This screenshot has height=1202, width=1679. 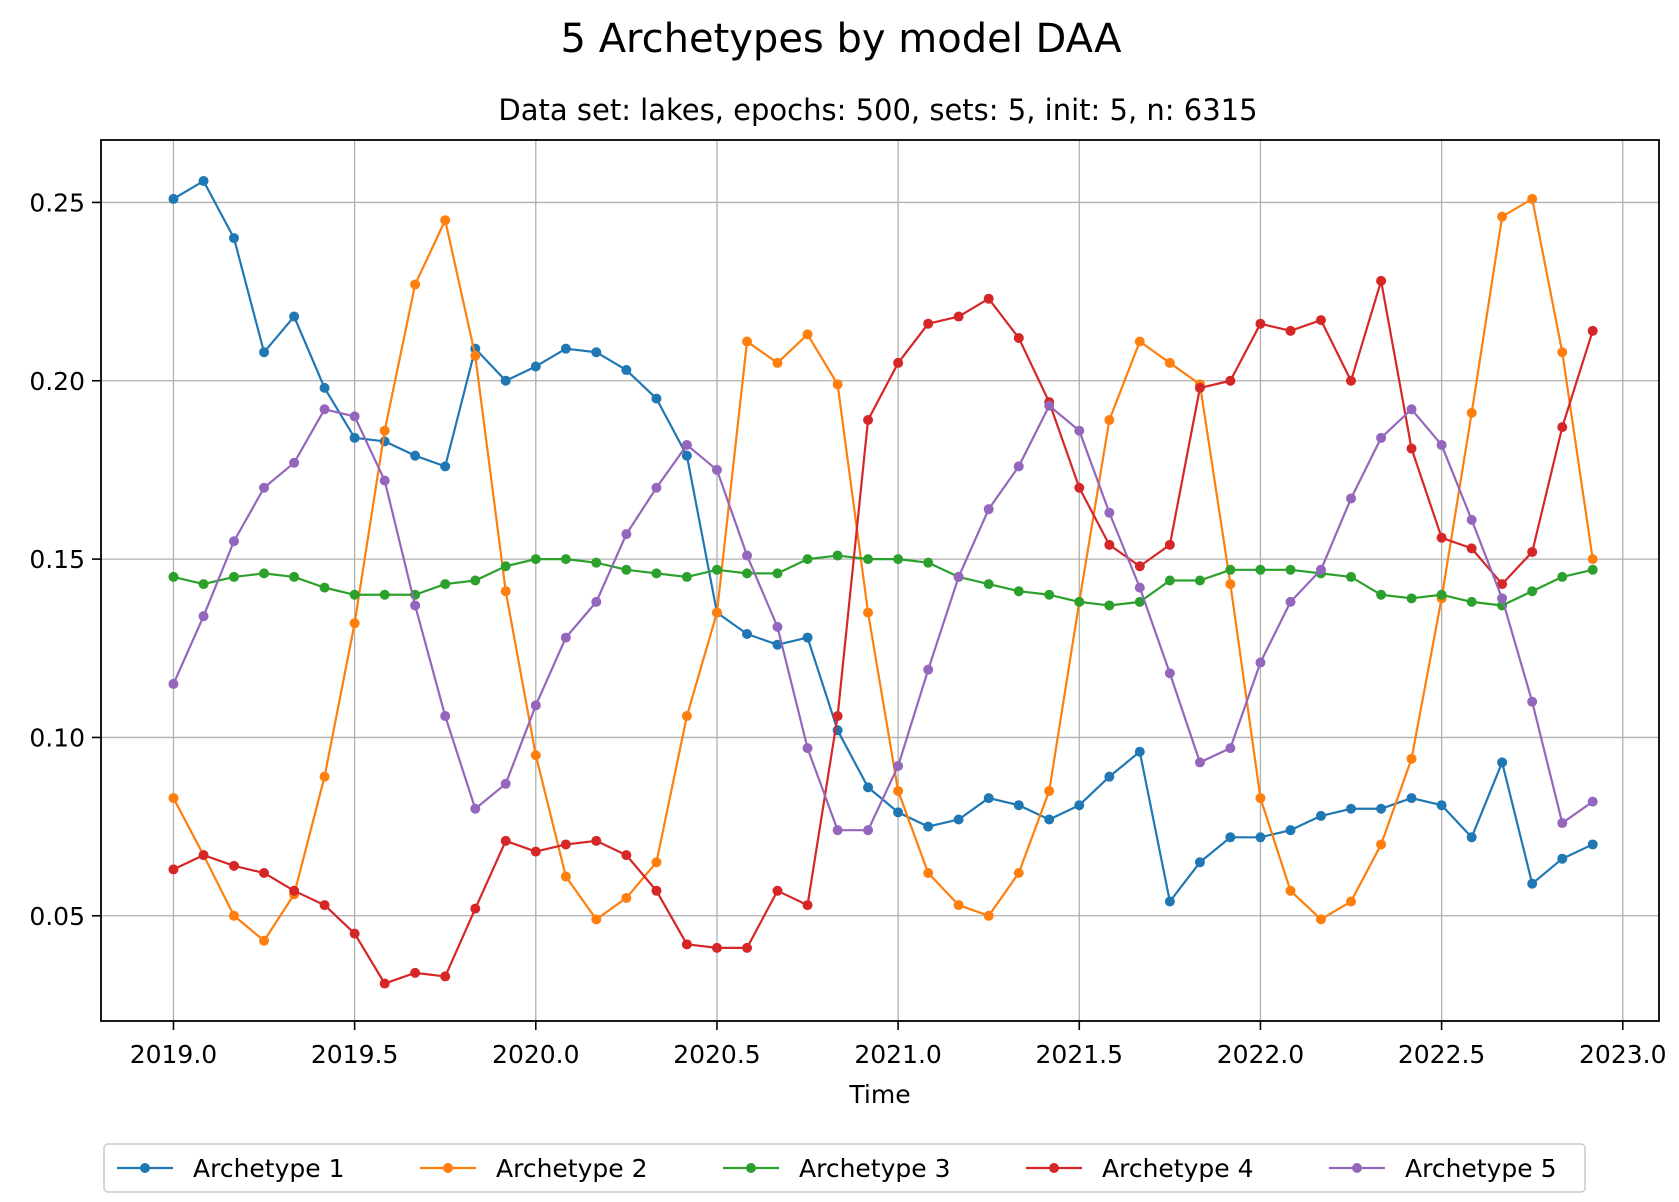 What do you see at coordinates (1443, 1168) in the screenshot?
I see `legend-item: Archetype 5` at bounding box center [1443, 1168].